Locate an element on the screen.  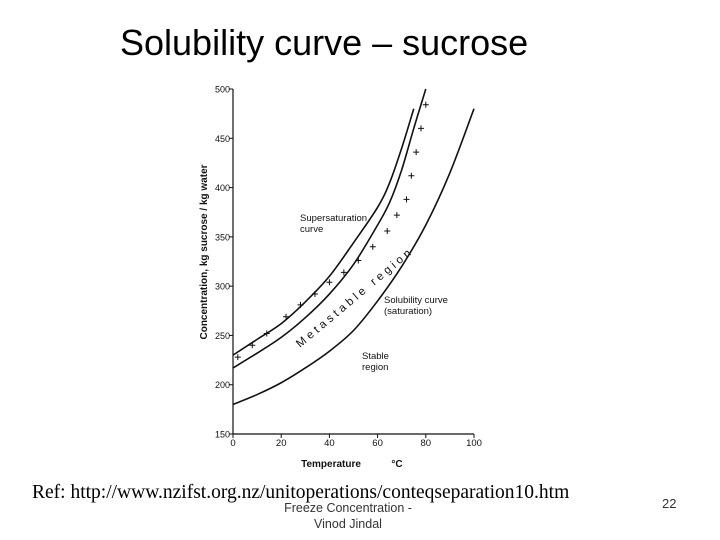
y-tick-label: 500 is located at coordinates (222, 90).